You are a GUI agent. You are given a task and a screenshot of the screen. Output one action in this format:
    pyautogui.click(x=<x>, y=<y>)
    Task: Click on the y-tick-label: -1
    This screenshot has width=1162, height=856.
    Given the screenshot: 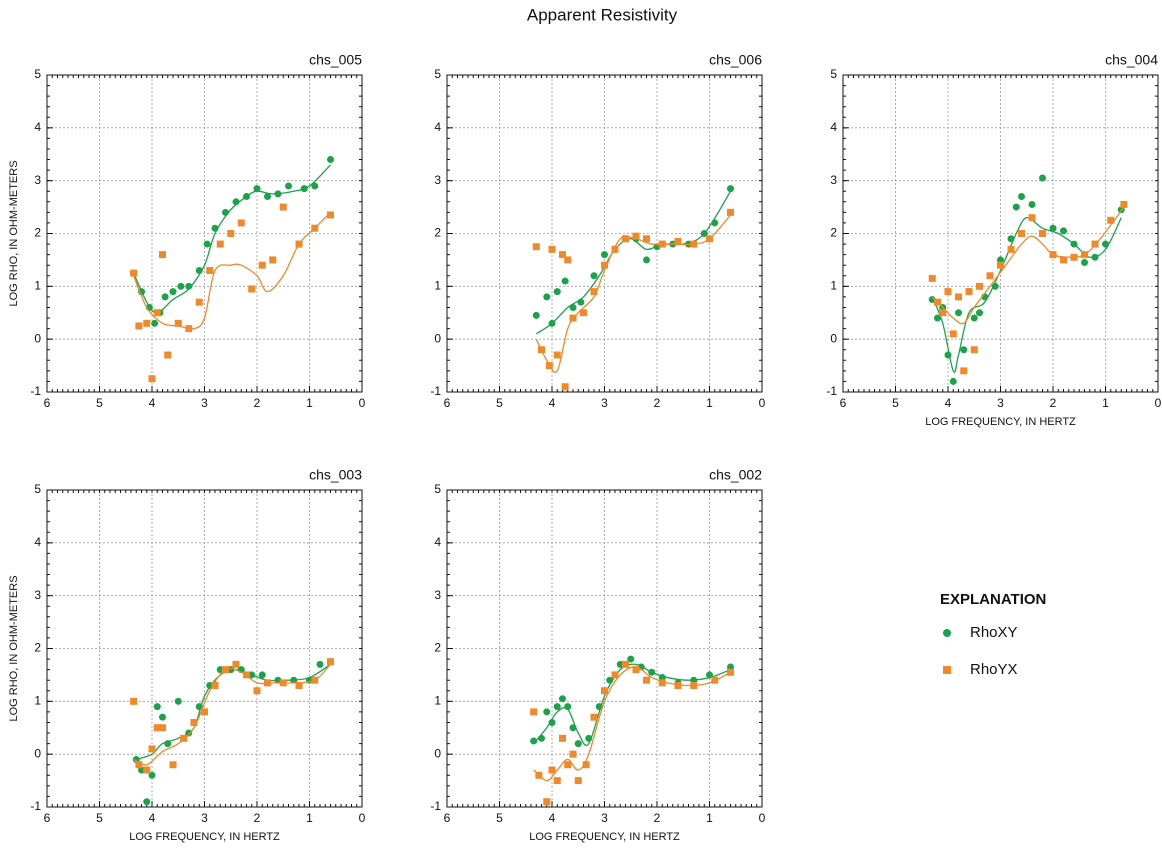 What is the action you would take?
    pyautogui.click(x=35, y=806)
    